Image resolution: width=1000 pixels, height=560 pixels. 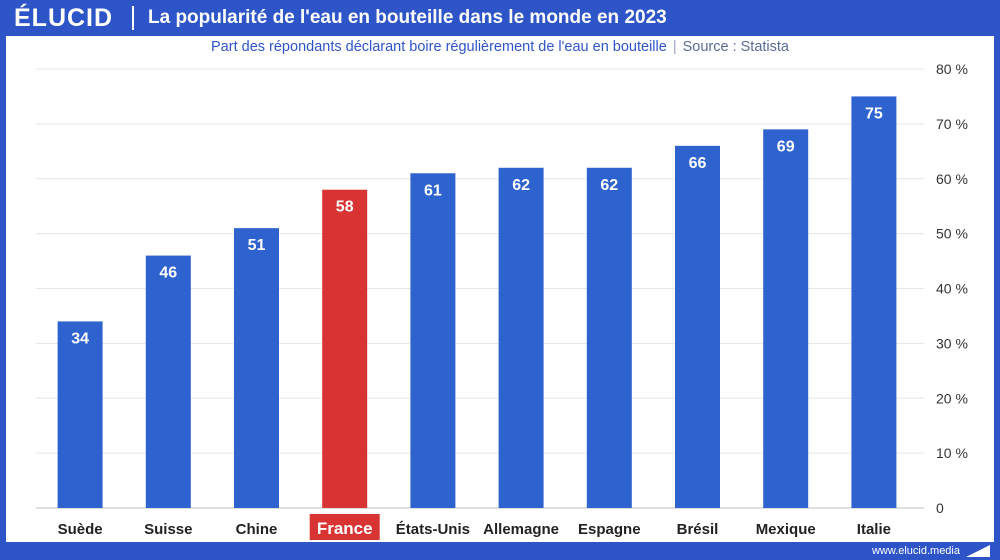 I want to click on x-tick-label: Brésil, so click(x=698, y=529).